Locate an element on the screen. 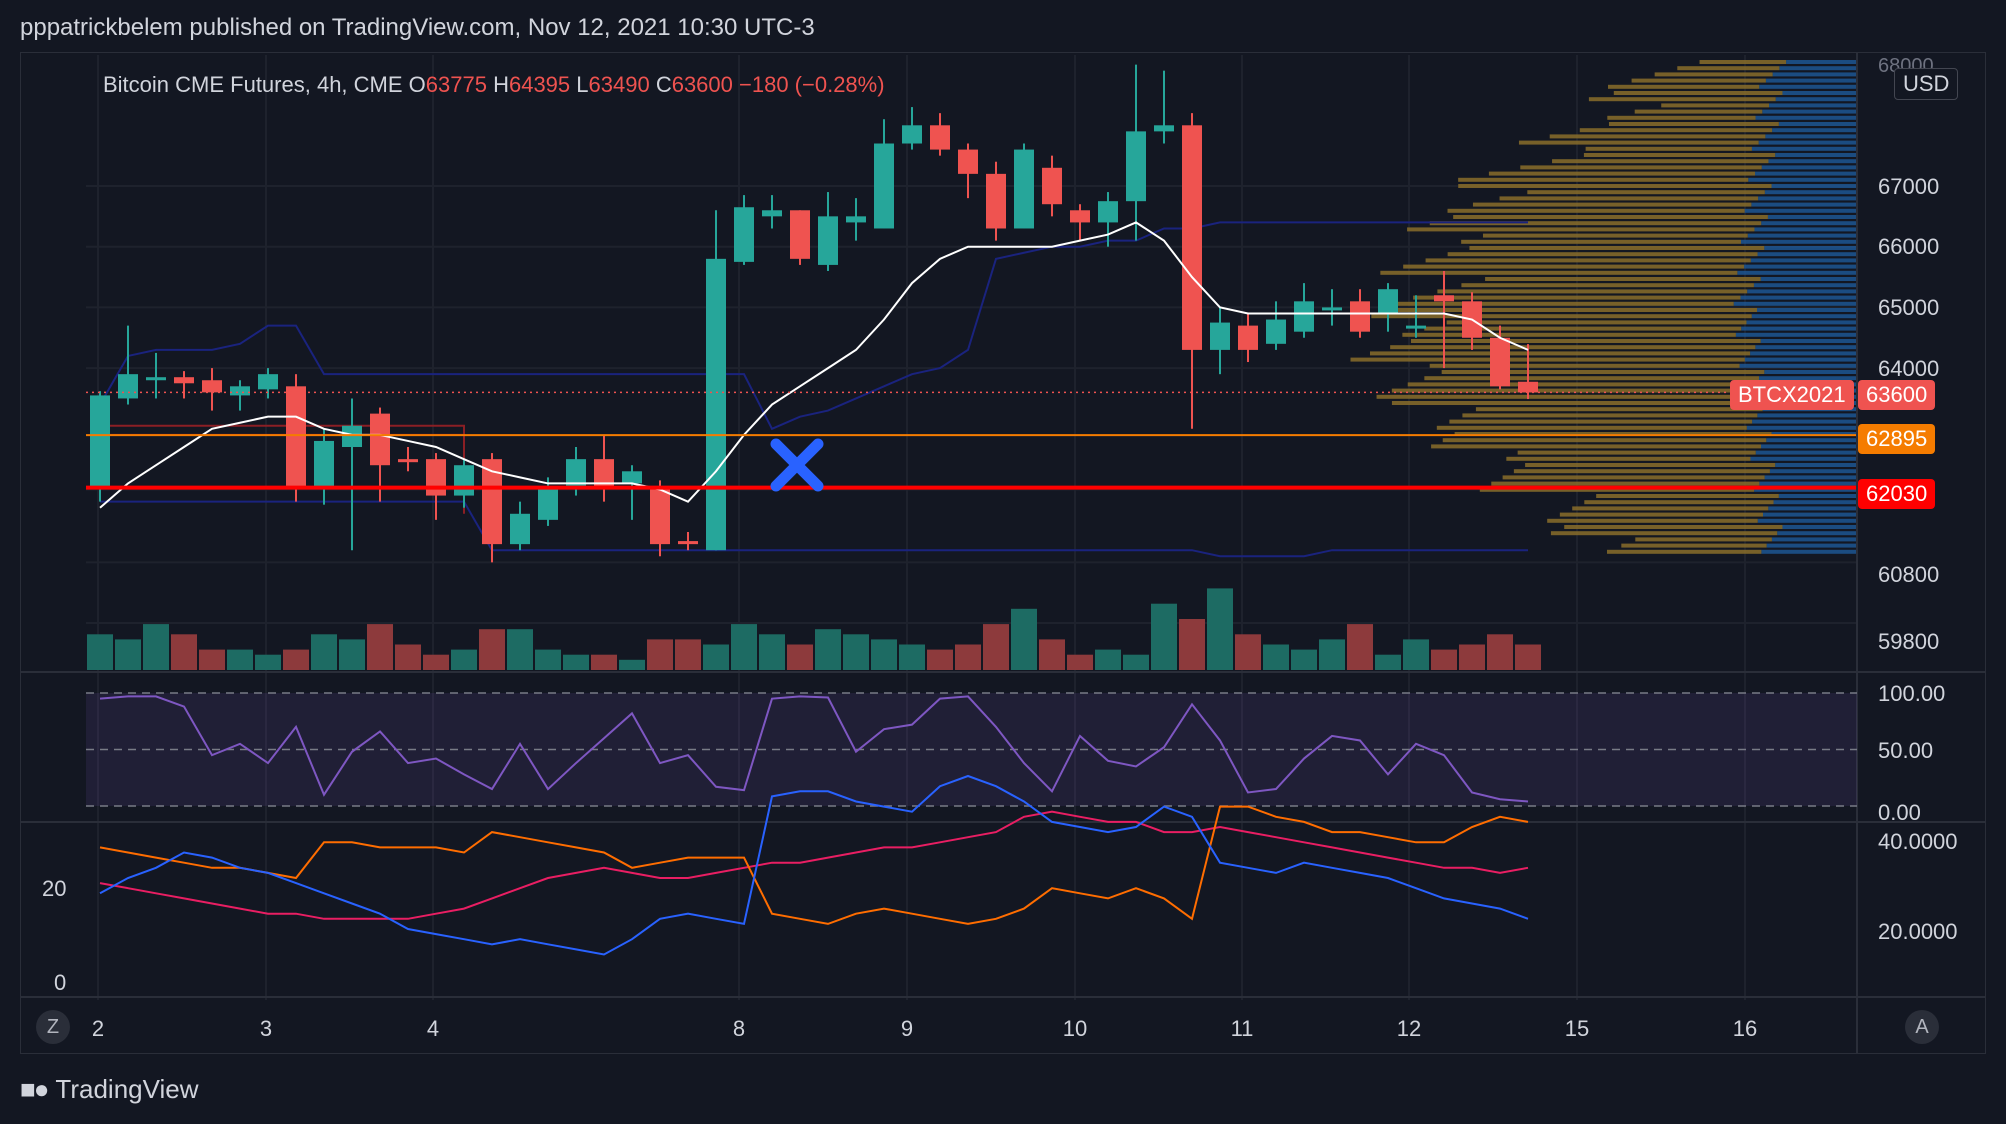 The width and height of the screenshot is (2006, 1124). red-level-label: 62030 is located at coordinates (1897, 494).